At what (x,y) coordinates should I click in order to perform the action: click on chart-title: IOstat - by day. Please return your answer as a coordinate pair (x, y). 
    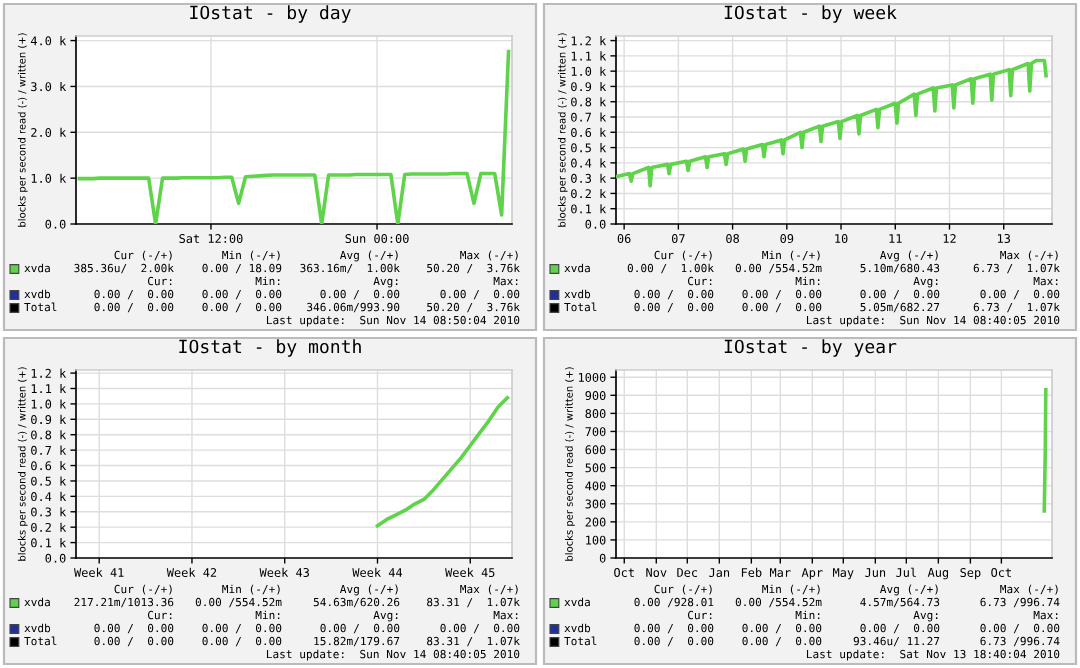
    Looking at the image, I should click on (270, 14).